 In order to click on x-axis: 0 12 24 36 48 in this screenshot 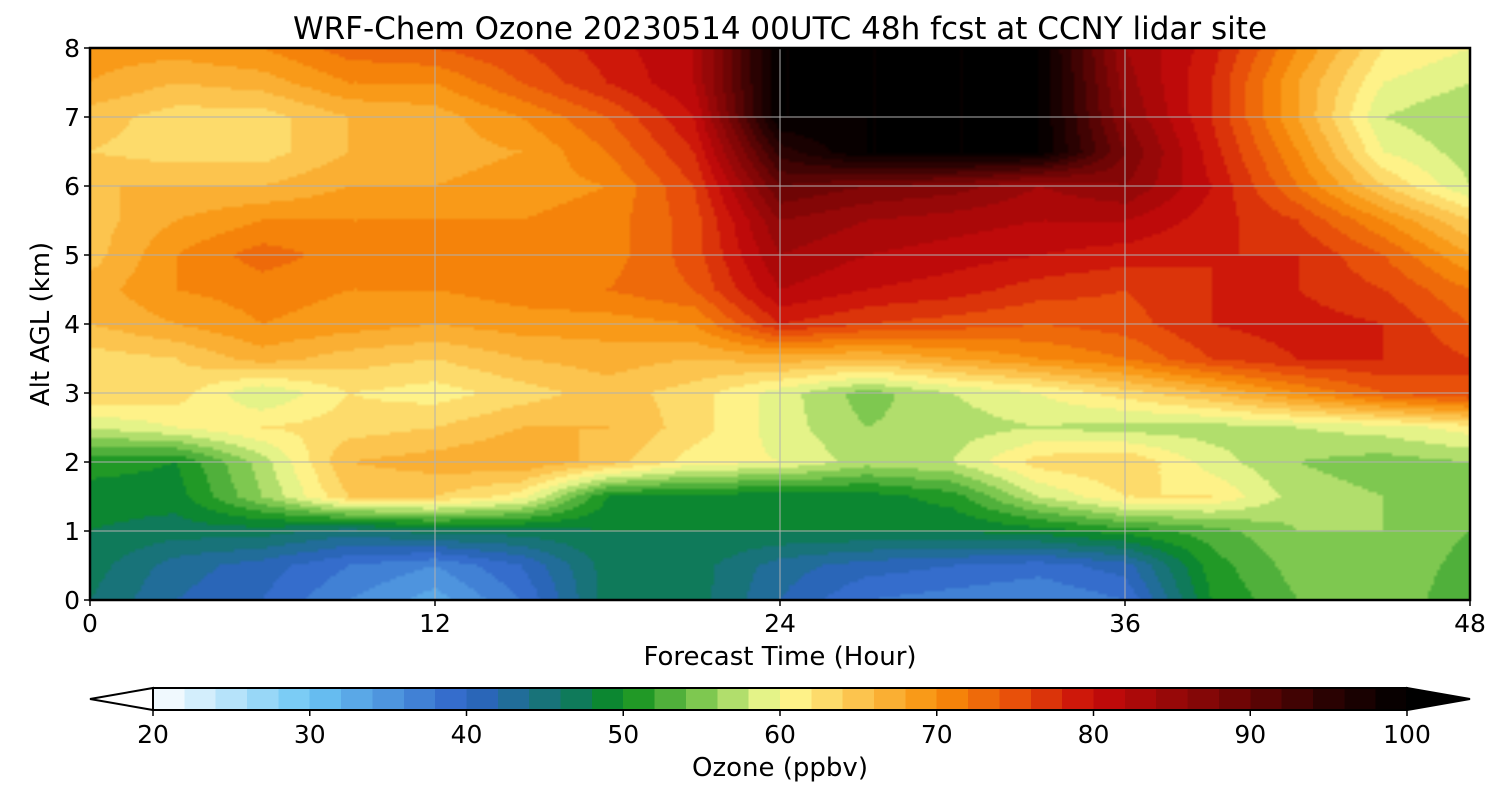, I will do `click(784, 619)`.